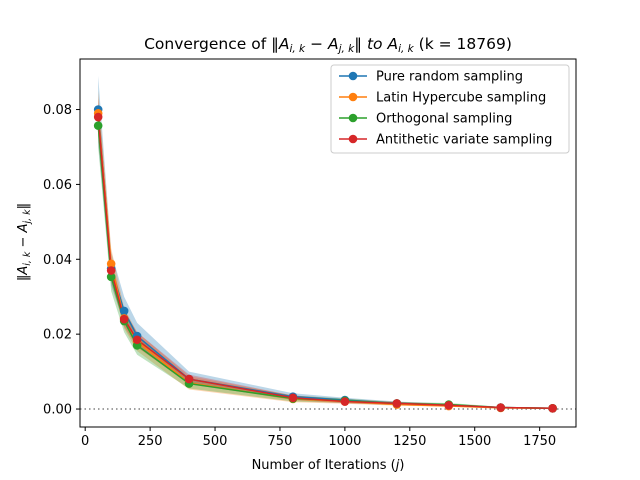 The image size is (640, 480). I want to click on x-tick-label: 750, so click(280, 441).